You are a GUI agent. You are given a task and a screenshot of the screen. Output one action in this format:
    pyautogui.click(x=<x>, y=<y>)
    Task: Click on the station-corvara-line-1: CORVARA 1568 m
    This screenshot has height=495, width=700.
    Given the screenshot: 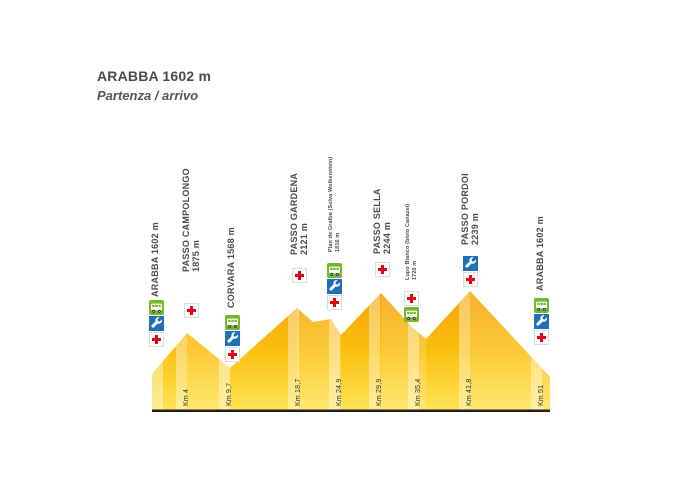 What is the action you would take?
    pyautogui.click(x=231, y=267)
    